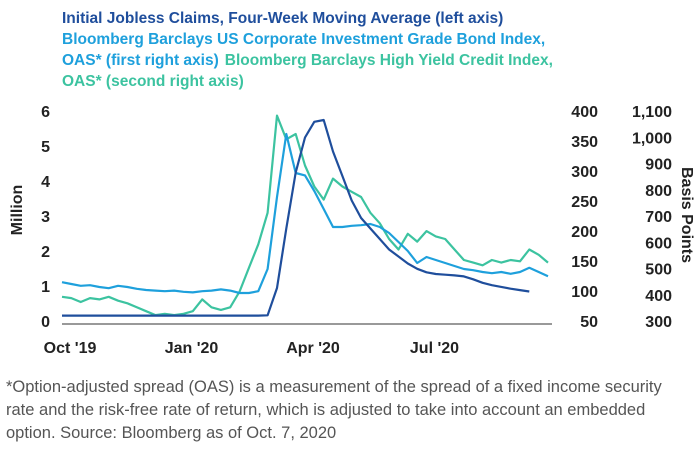 This screenshot has width=700, height=456. Describe the element at coordinates (584, 172) in the screenshot. I see `y2ticks-label: 300` at that location.